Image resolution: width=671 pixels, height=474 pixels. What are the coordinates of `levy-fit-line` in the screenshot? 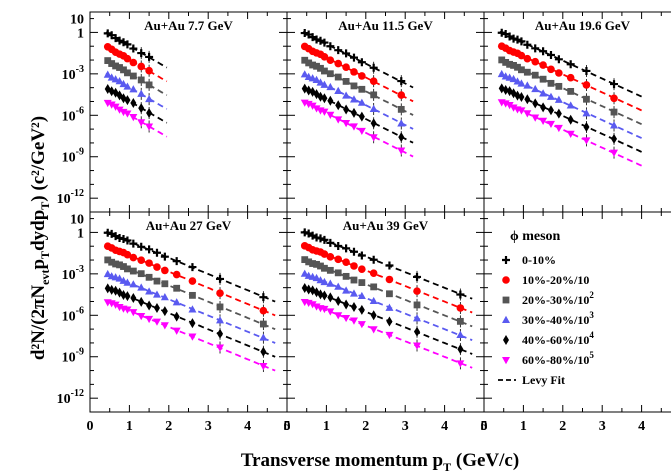 It's located at (387, 306).